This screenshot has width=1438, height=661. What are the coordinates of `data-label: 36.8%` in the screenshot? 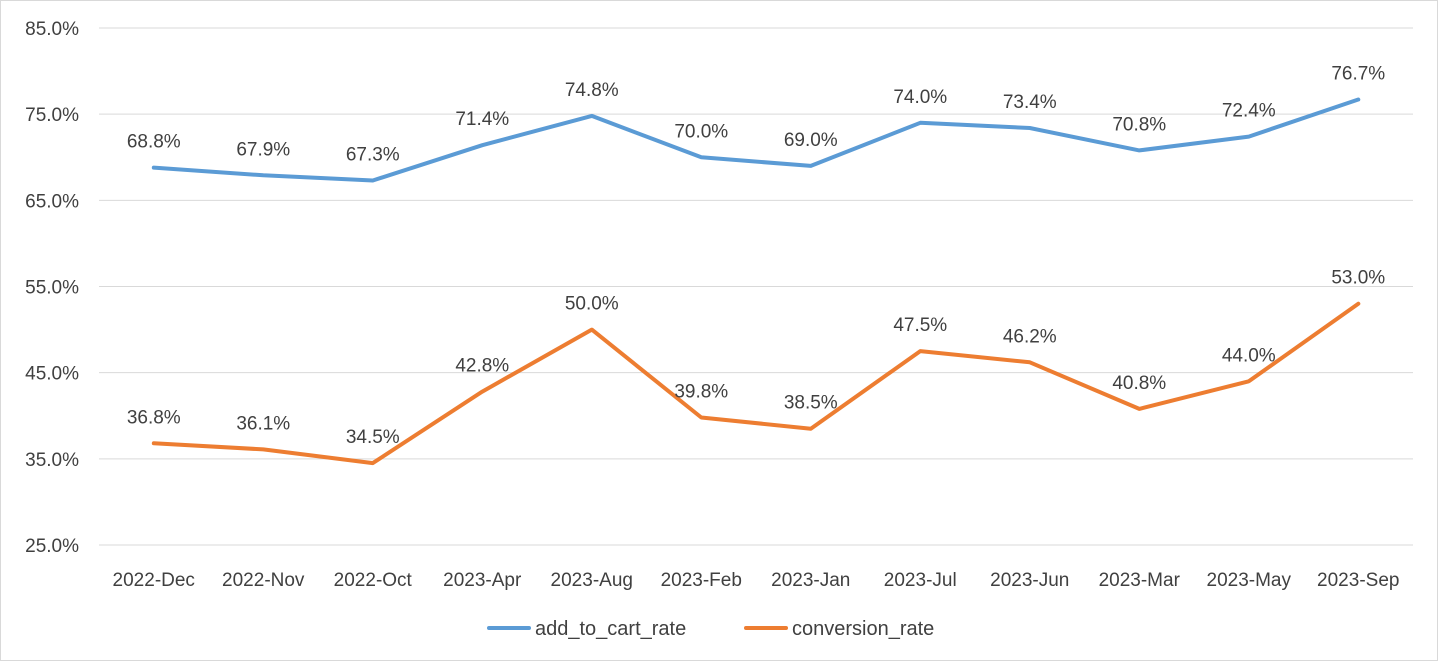 It's located at (154, 417).